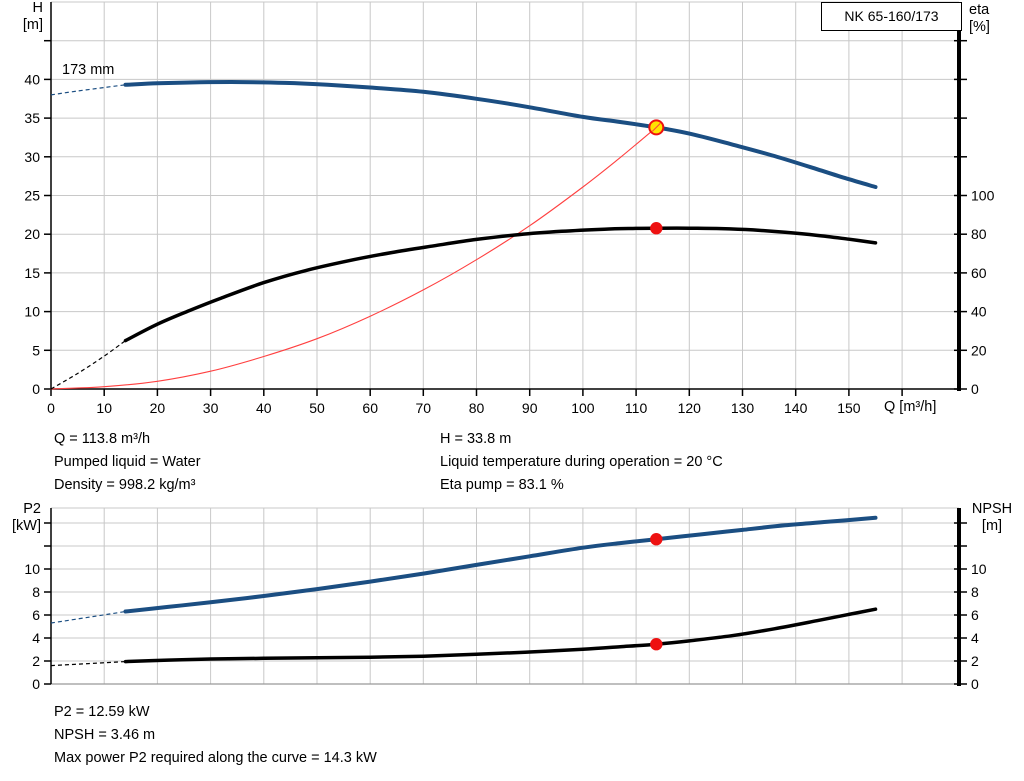 The image size is (1024, 781). I want to click on right-axis-tick-label: 10, so click(979, 569).